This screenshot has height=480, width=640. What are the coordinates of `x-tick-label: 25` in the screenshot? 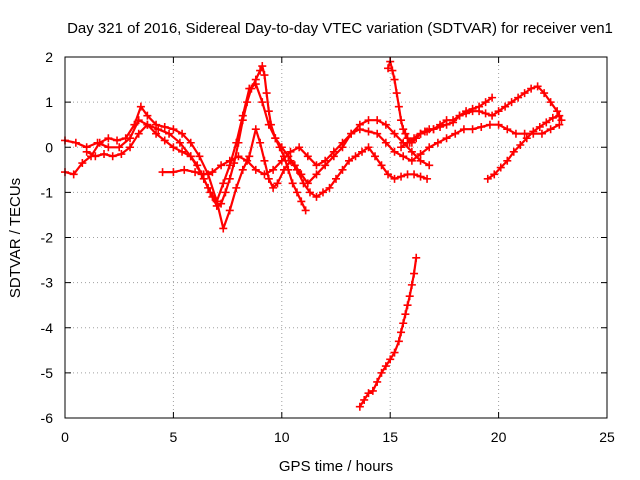 It's located at (607, 437).